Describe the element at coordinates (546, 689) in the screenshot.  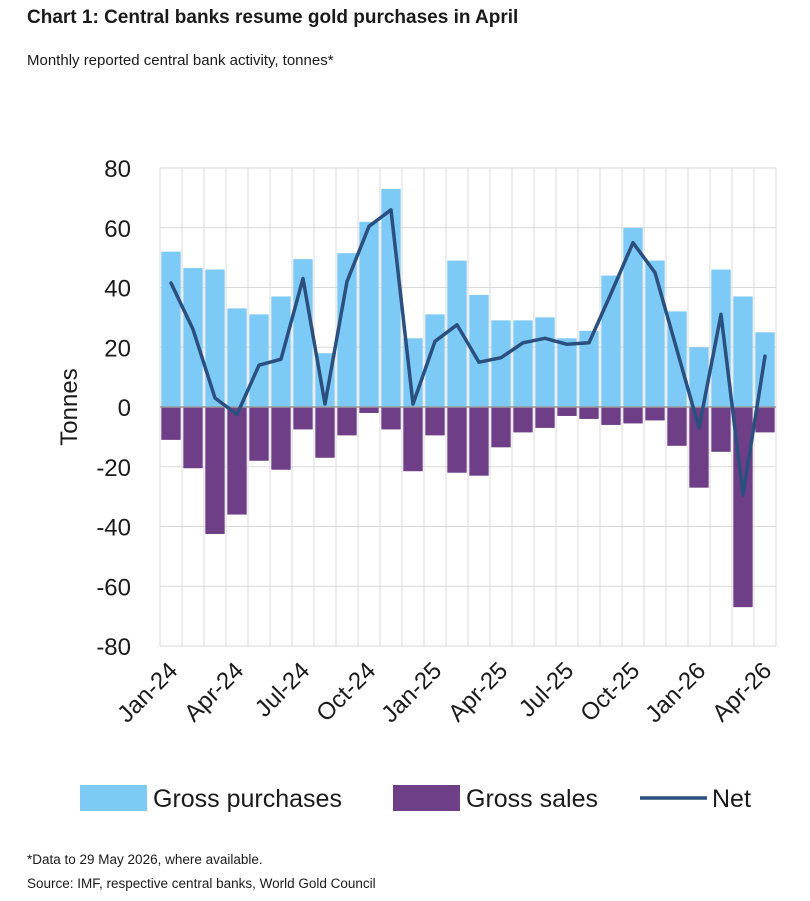
I see `x-tick-label: Jul-25` at that location.